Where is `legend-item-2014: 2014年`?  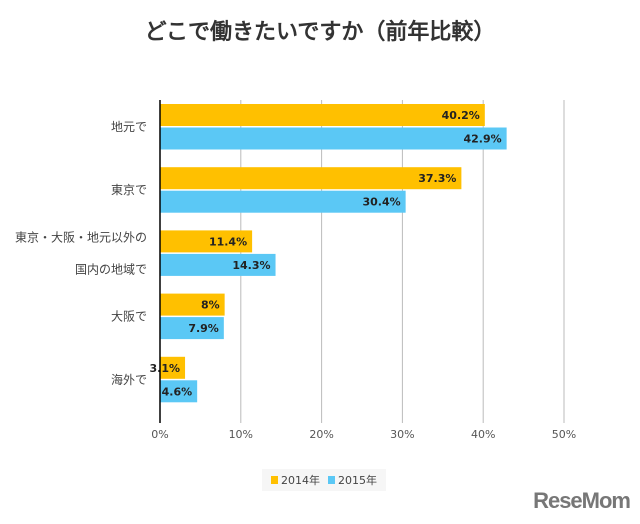
legend-item-2014: 2014年 is located at coordinates (295, 480).